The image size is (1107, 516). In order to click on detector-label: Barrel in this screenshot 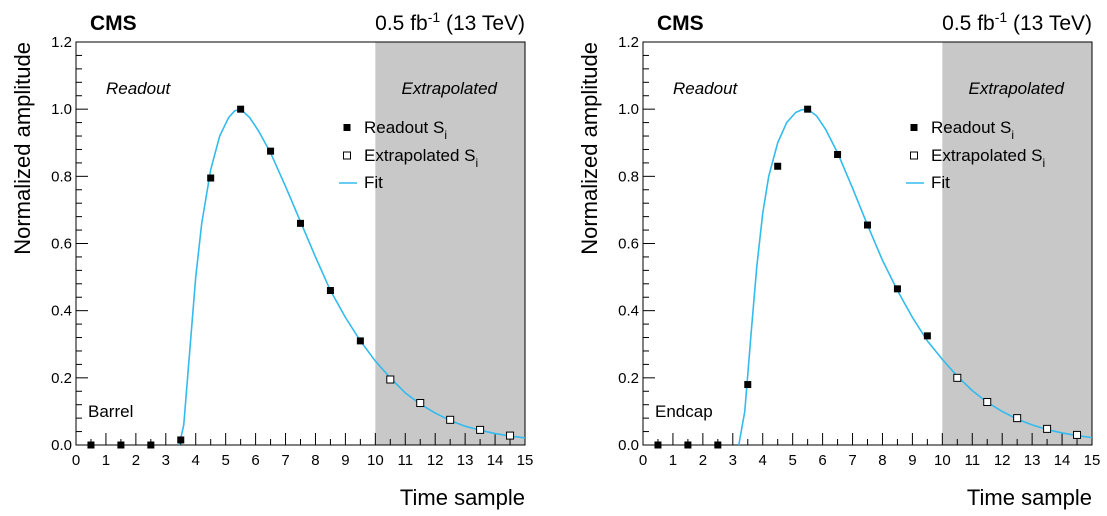, I will do `click(110, 411)`.